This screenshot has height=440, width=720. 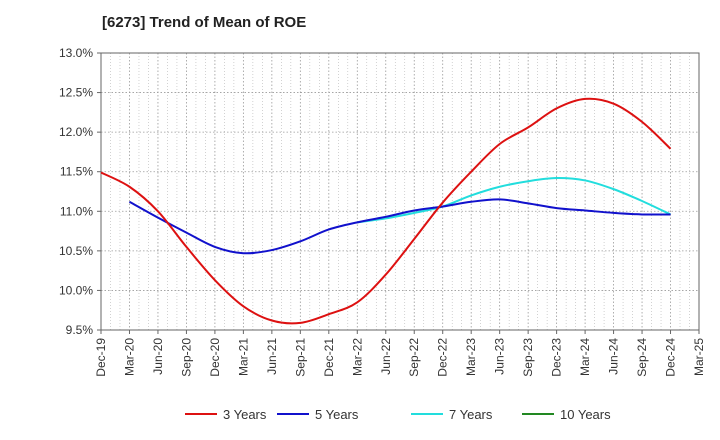 What do you see at coordinates (243, 357) in the screenshot?
I see `x-tick-label: Mar-21` at bounding box center [243, 357].